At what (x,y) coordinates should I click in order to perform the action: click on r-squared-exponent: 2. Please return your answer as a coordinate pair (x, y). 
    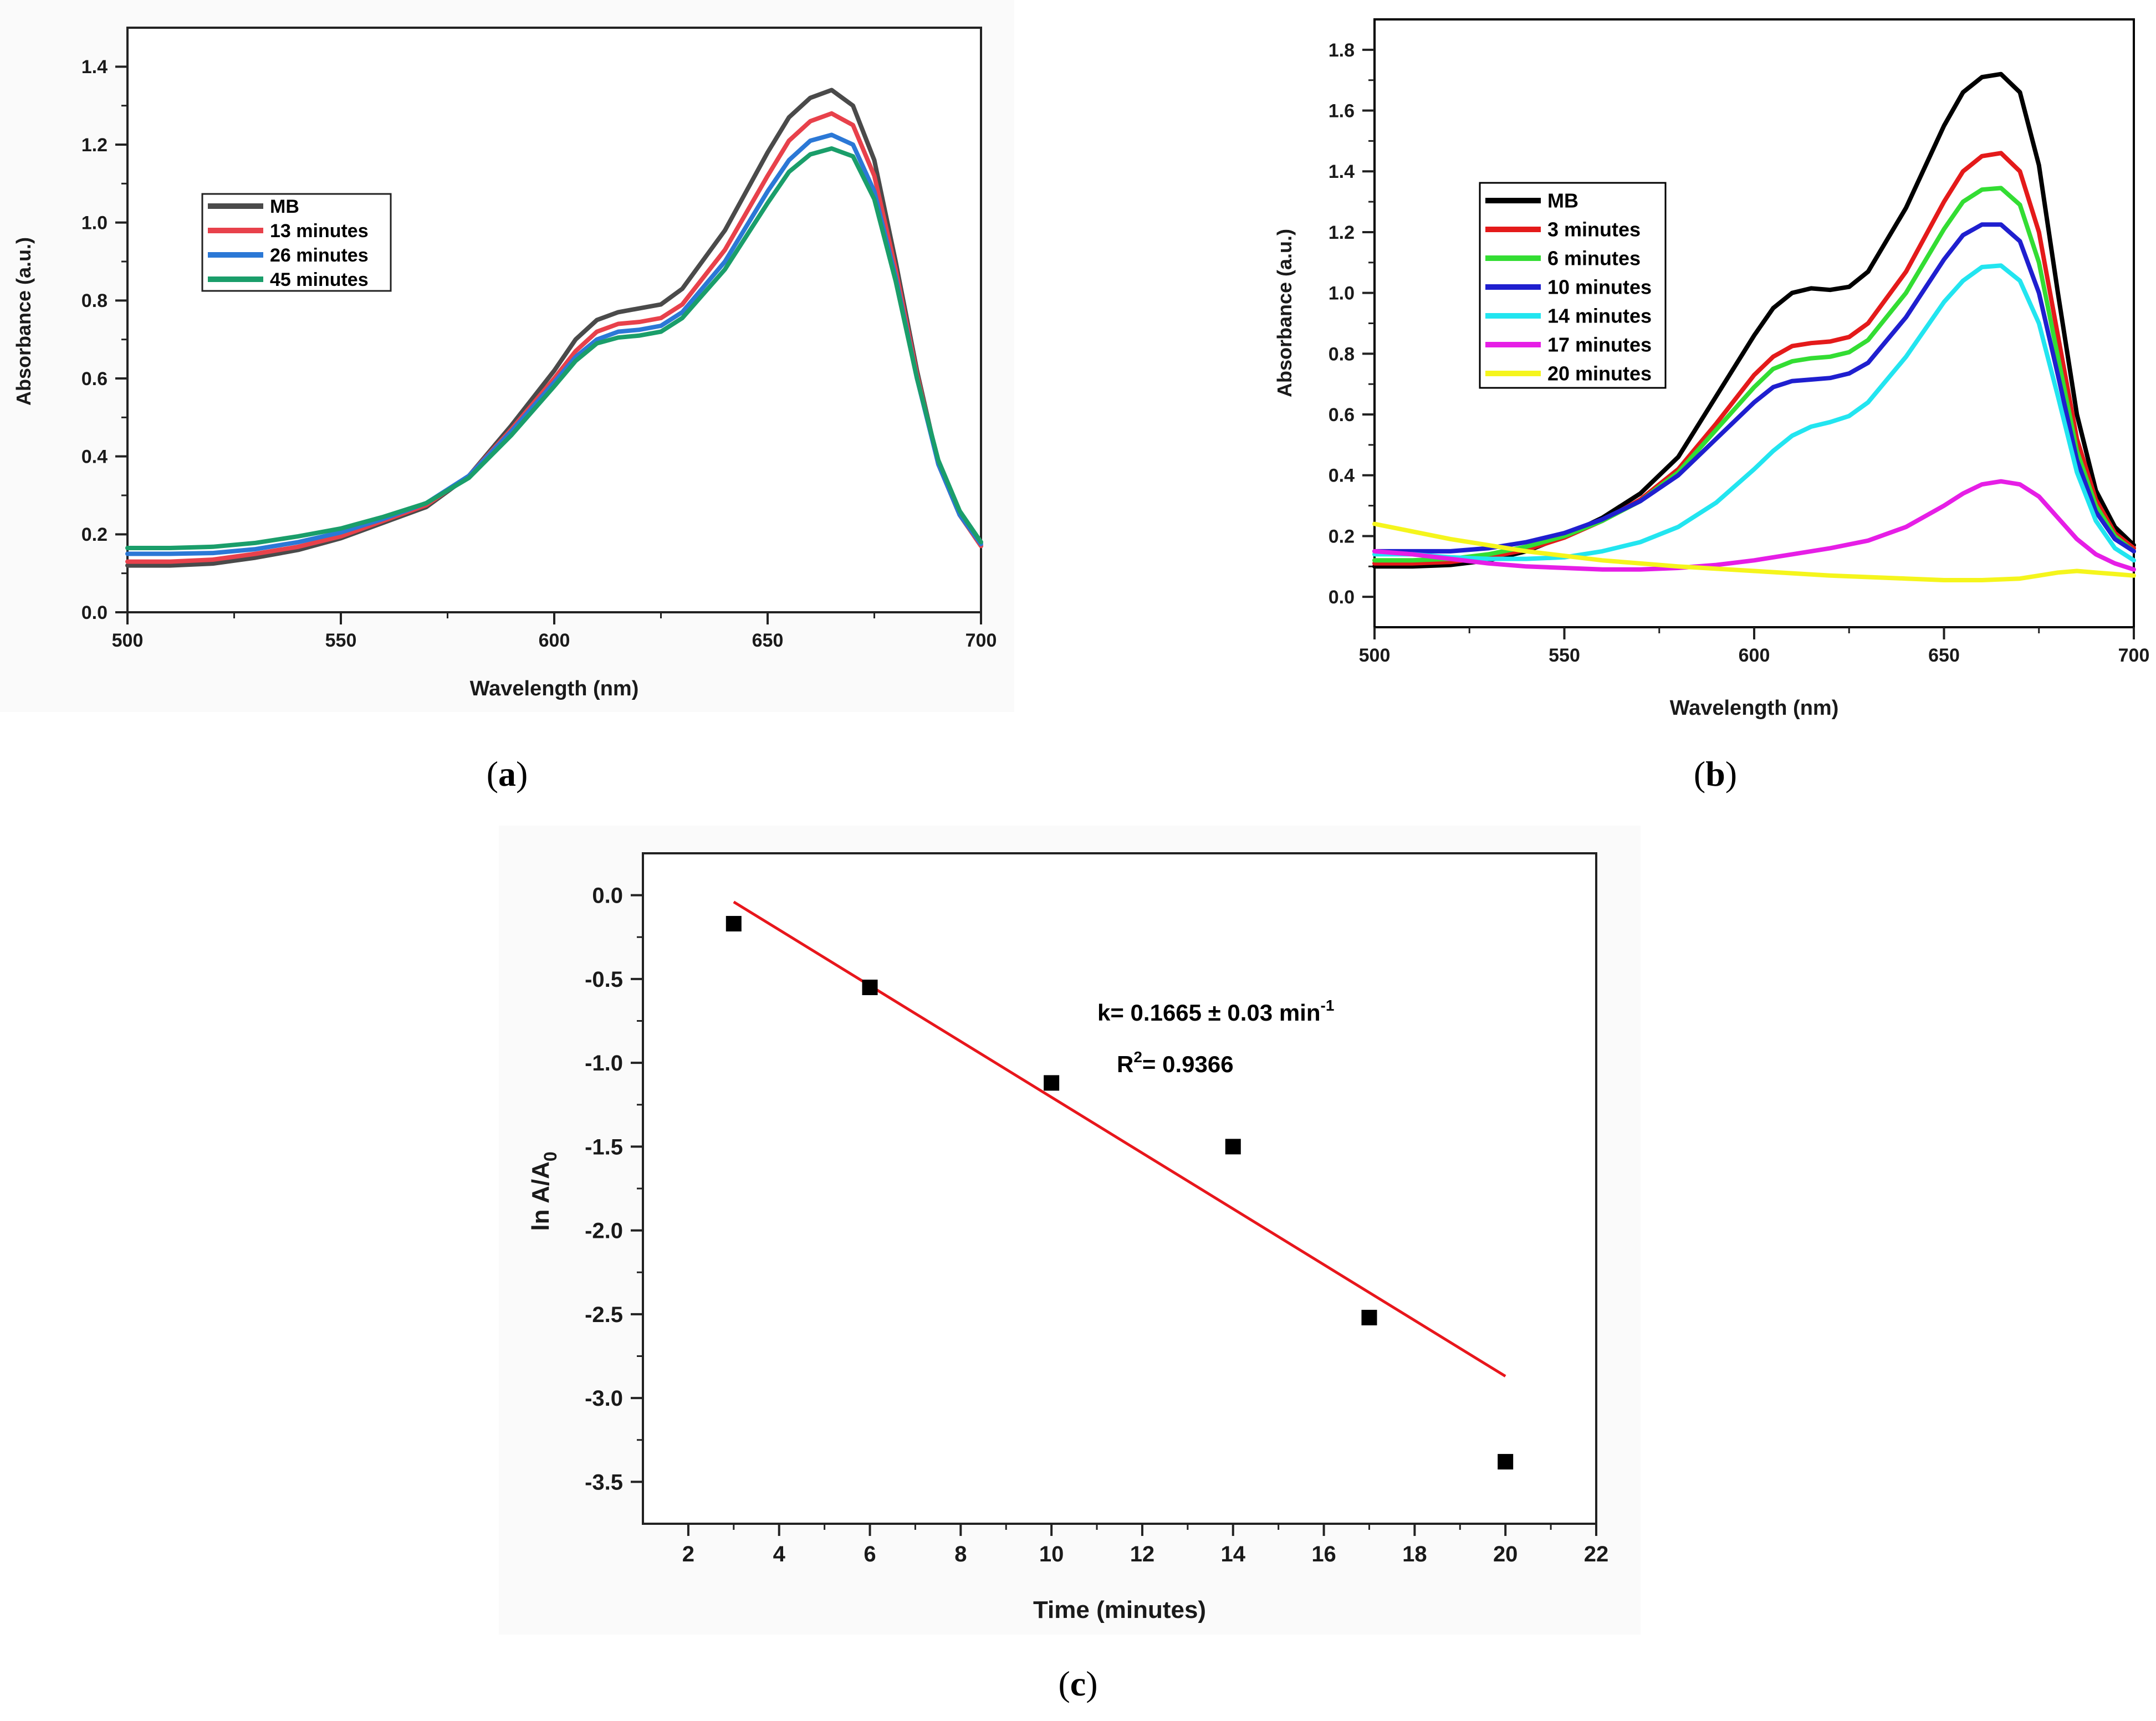
    Looking at the image, I should click on (1137, 1057).